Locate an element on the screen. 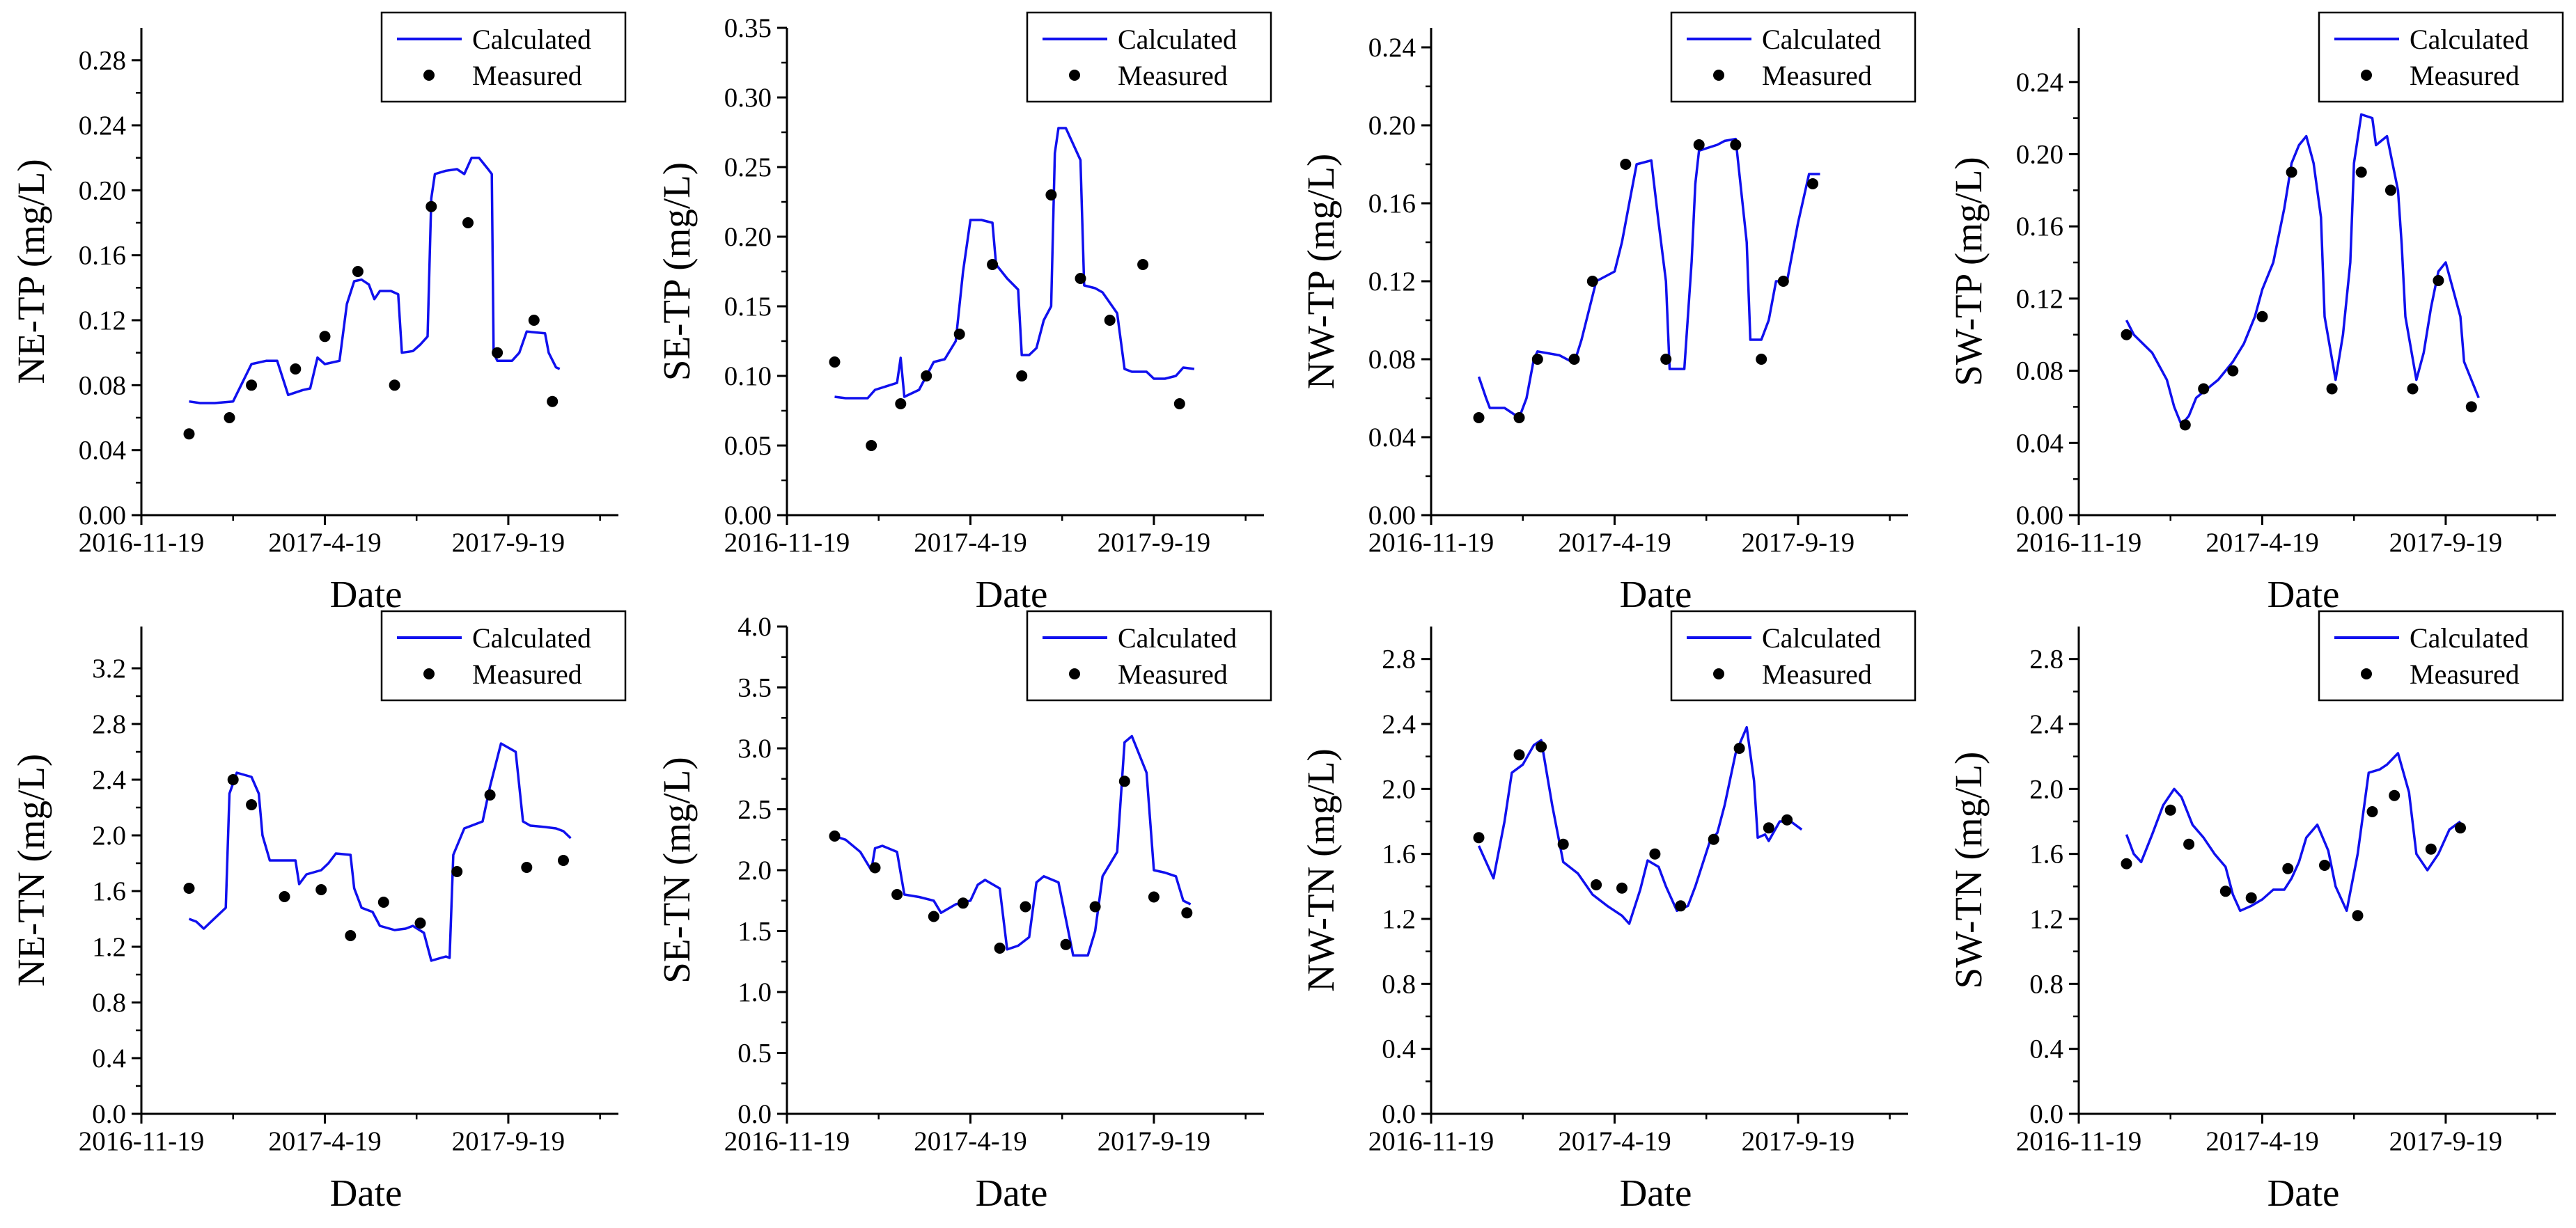  y-axis-label: SW-TP (mg/L) is located at coordinates (1969, 271).